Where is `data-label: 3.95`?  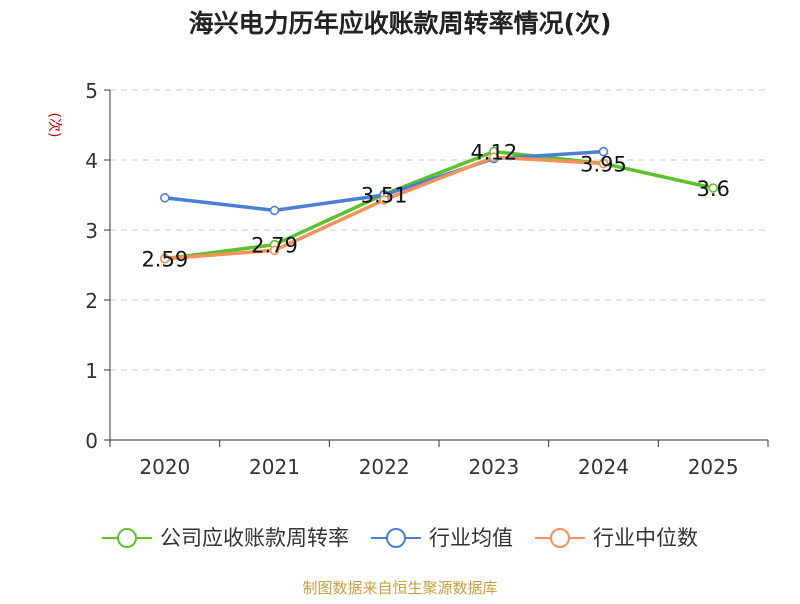 data-label: 3.95 is located at coordinates (603, 165).